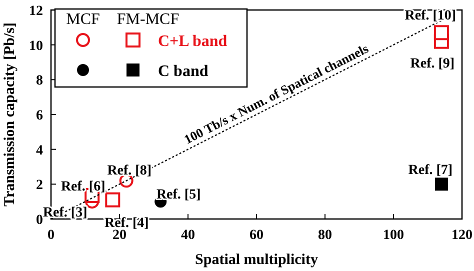  What do you see at coordinates (39, 81) in the screenshot?
I see `y-tick-label: 8` at bounding box center [39, 81].